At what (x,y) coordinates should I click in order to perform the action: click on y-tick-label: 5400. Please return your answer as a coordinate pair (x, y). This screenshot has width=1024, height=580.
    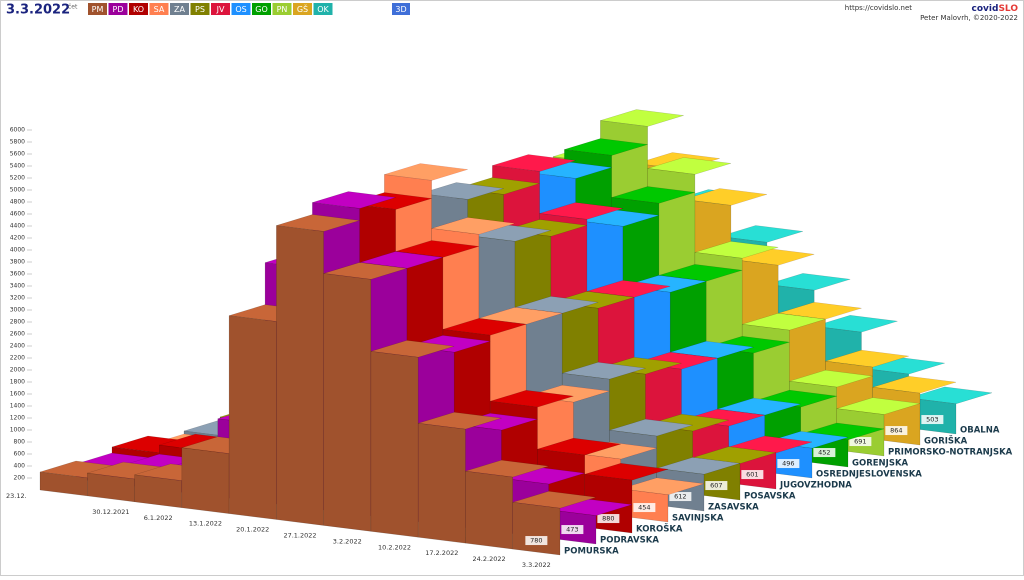
    Looking at the image, I should click on (17, 166).